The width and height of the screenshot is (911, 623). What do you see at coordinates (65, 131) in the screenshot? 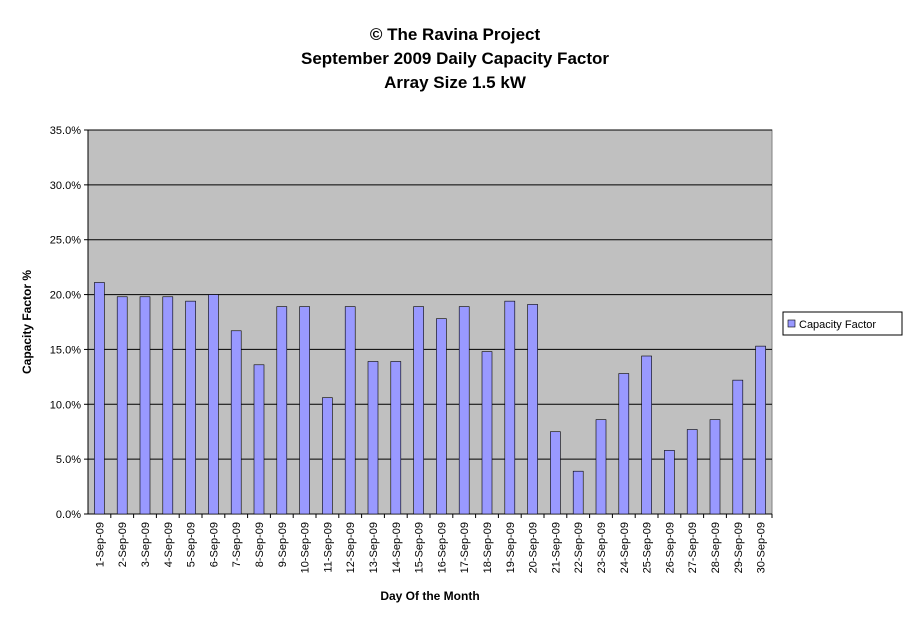
I see `y-tick-label: 35.0%` at bounding box center [65, 131].